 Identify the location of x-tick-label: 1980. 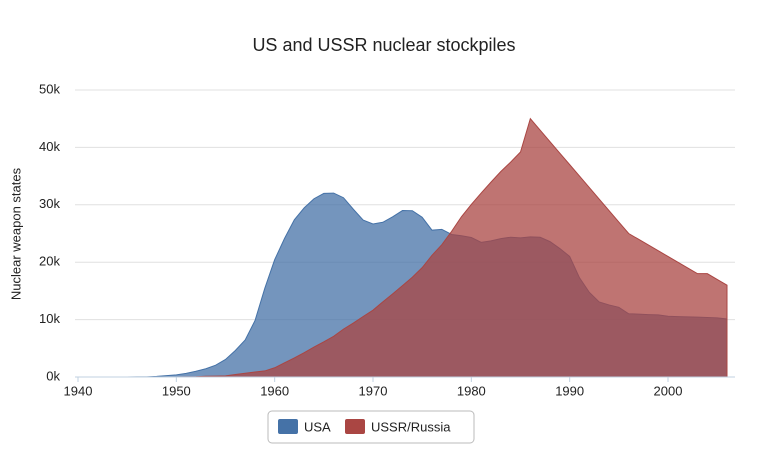
(471, 390).